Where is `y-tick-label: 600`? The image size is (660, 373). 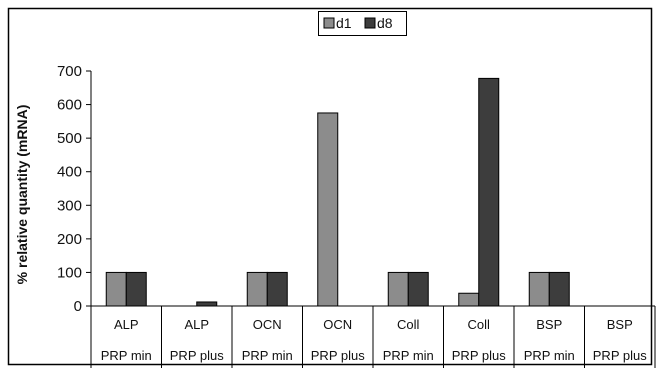 y-tick-label: 600 is located at coordinates (69, 105).